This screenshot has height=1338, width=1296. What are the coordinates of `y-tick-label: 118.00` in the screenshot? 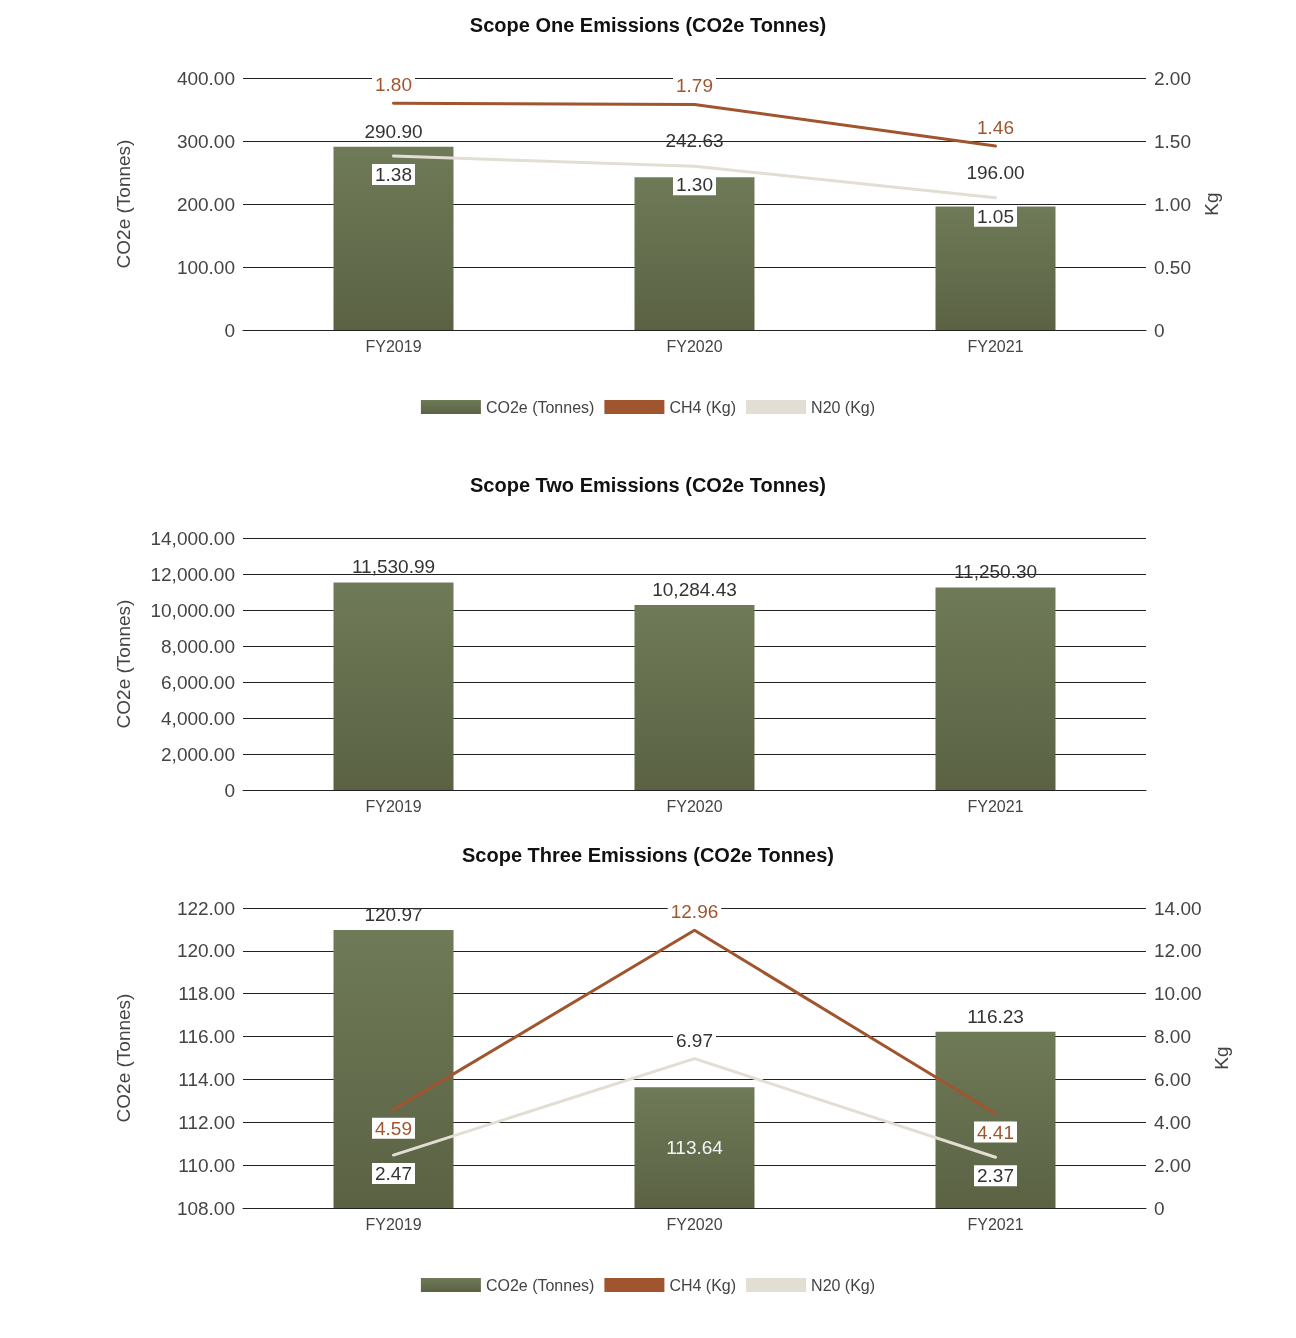 It's located at (206, 994).